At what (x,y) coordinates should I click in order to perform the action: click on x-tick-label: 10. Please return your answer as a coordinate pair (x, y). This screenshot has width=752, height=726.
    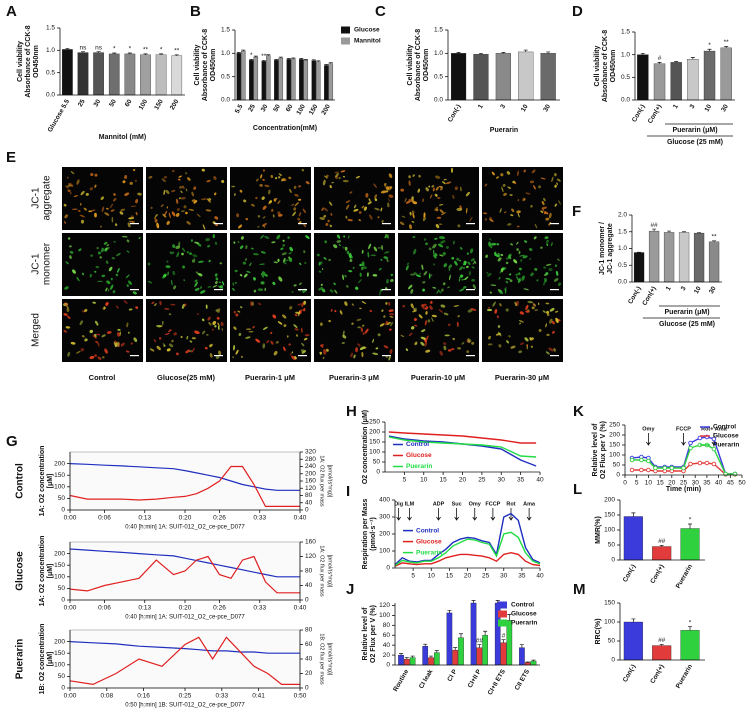
    Looking at the image, I should click on (649, 483).